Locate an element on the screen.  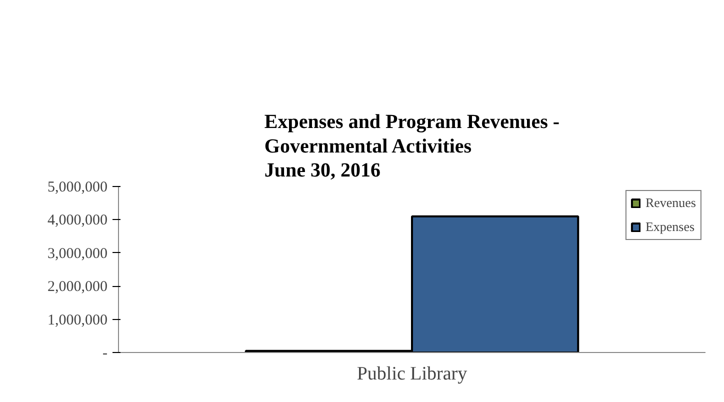
y-tick-label: 2,000,000 is located at coordinates (78, 287).